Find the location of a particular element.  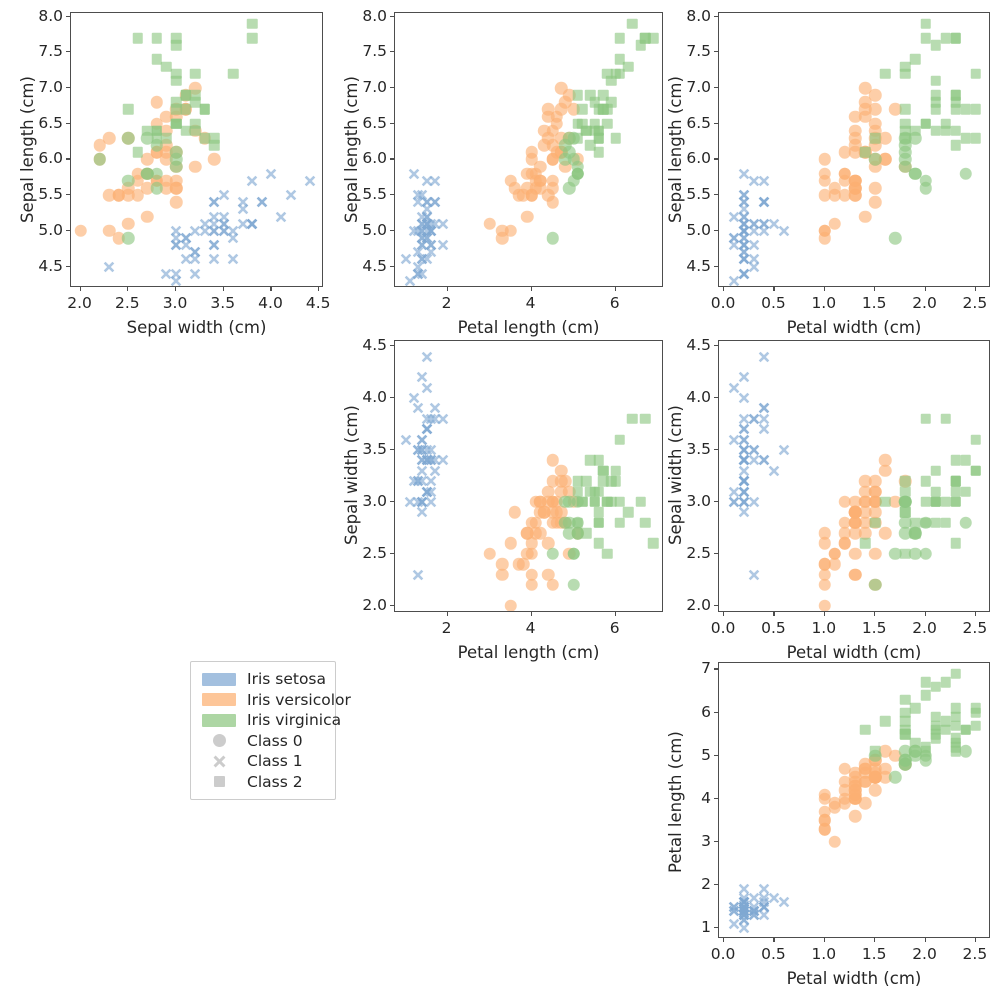

x-tick-label: 1.0 is located at coordinates (824, 628).